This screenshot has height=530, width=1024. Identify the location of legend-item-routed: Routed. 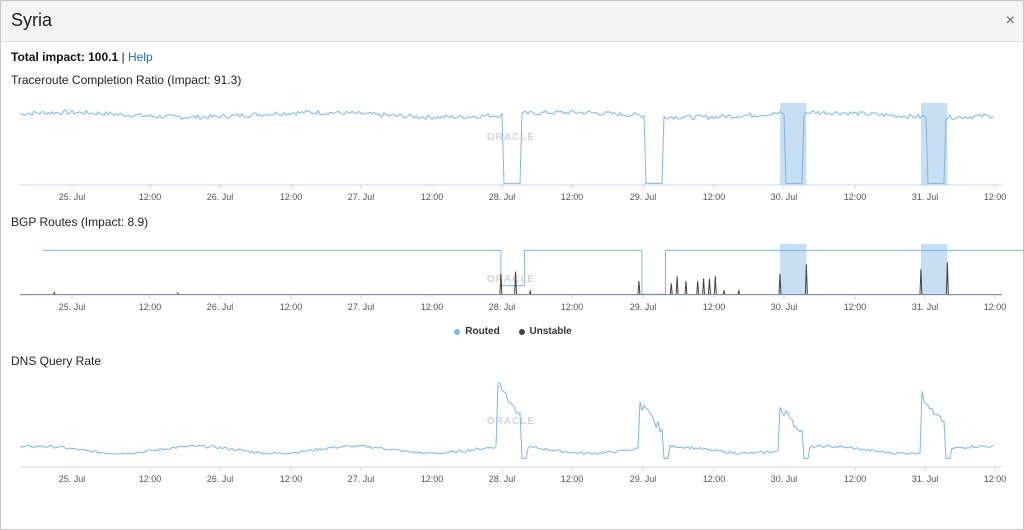
(477, 331).